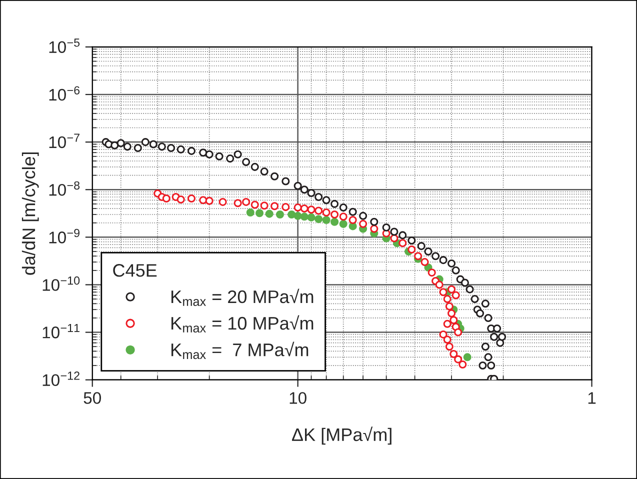  Describe the element at coordinates (298, 398) in the screenshot. I see `x-tick-label: 10` at that location.